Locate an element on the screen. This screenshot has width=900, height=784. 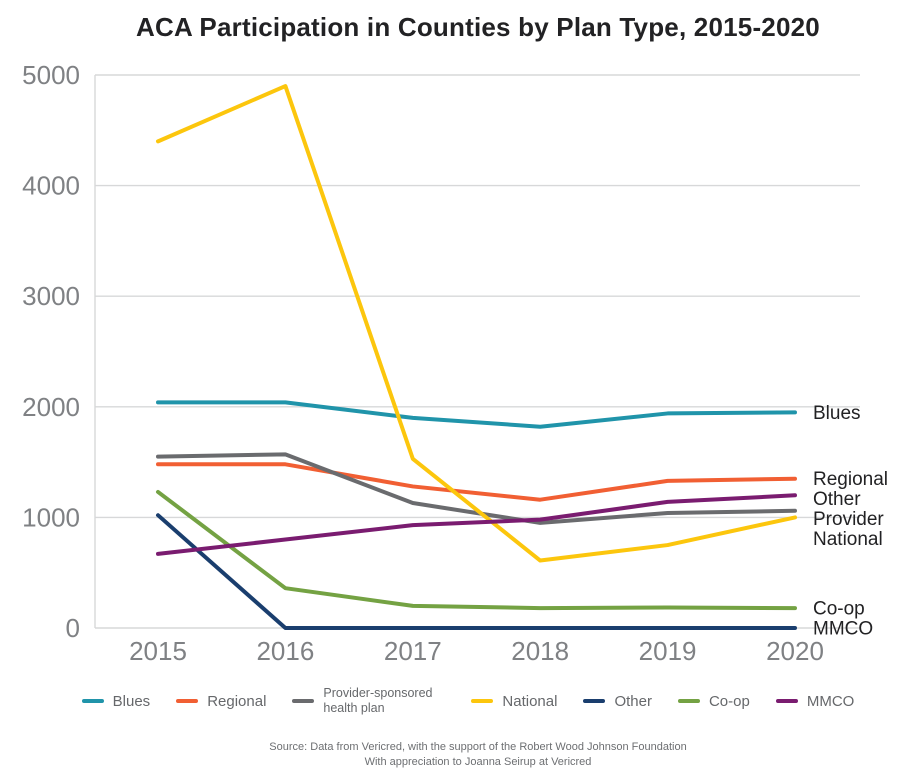
legend-item-co-op: Co-op is located at coordinates (713, 701).